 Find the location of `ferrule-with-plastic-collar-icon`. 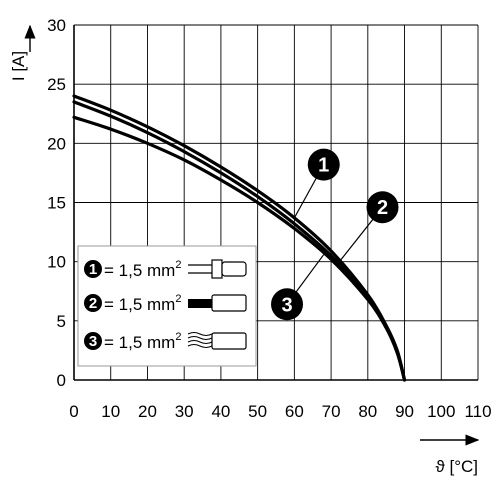

ferrule-with-plastic-collar-icon is located at coordinates (217, 269).